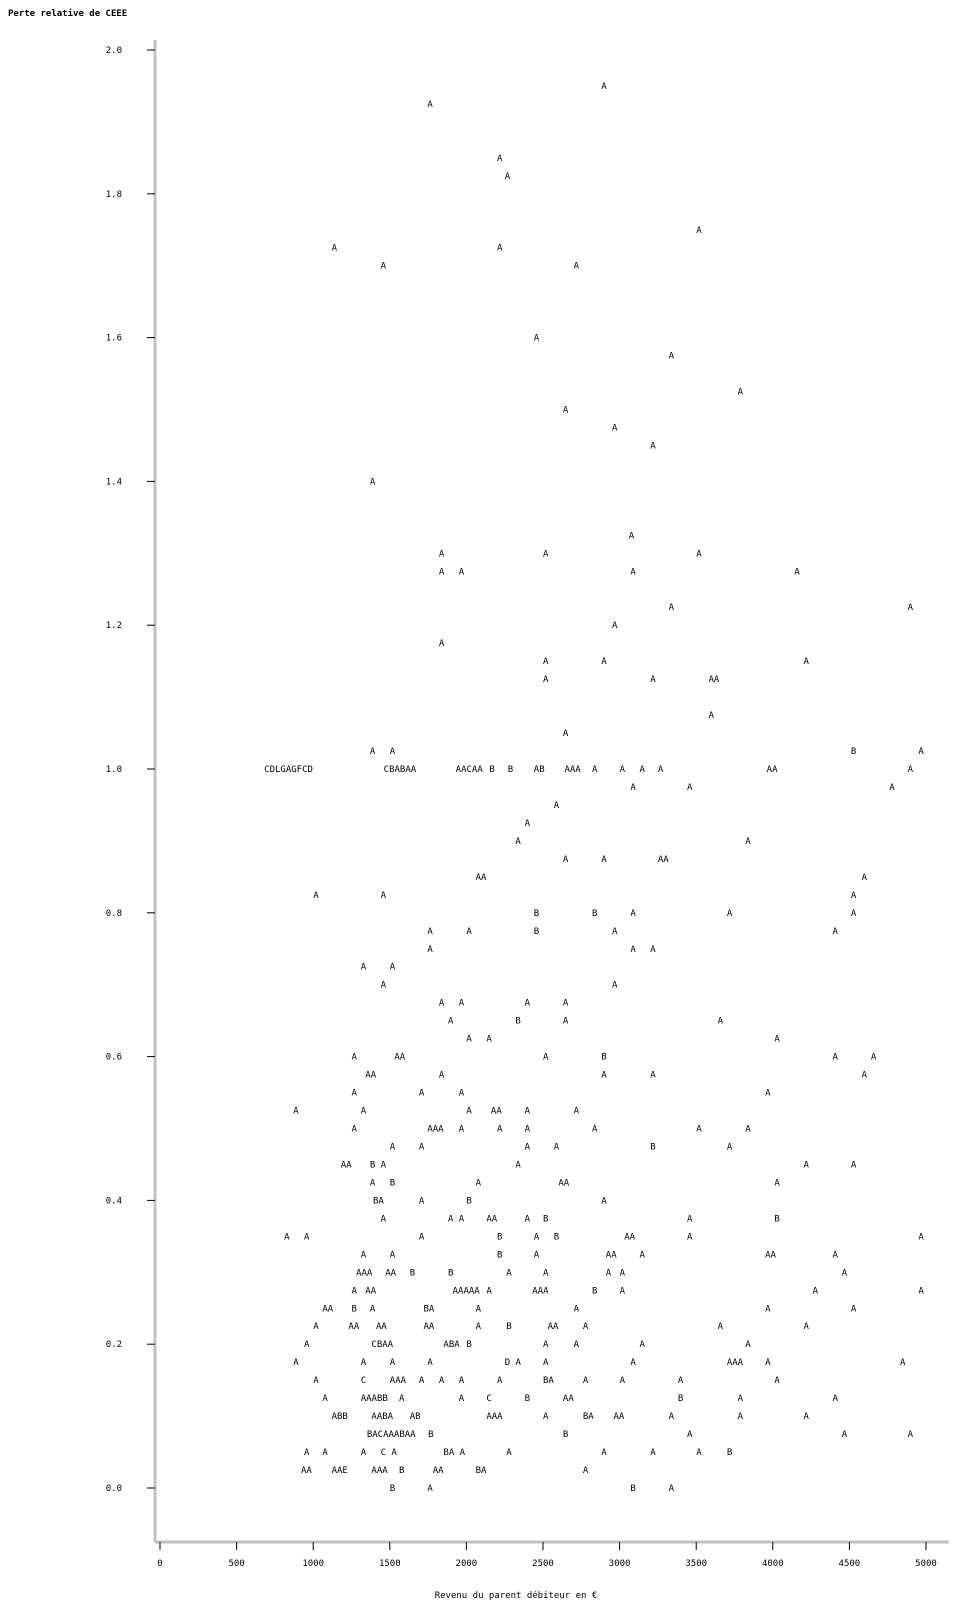  I want to click on x-tick-label: 1500, so click(390, 1564).